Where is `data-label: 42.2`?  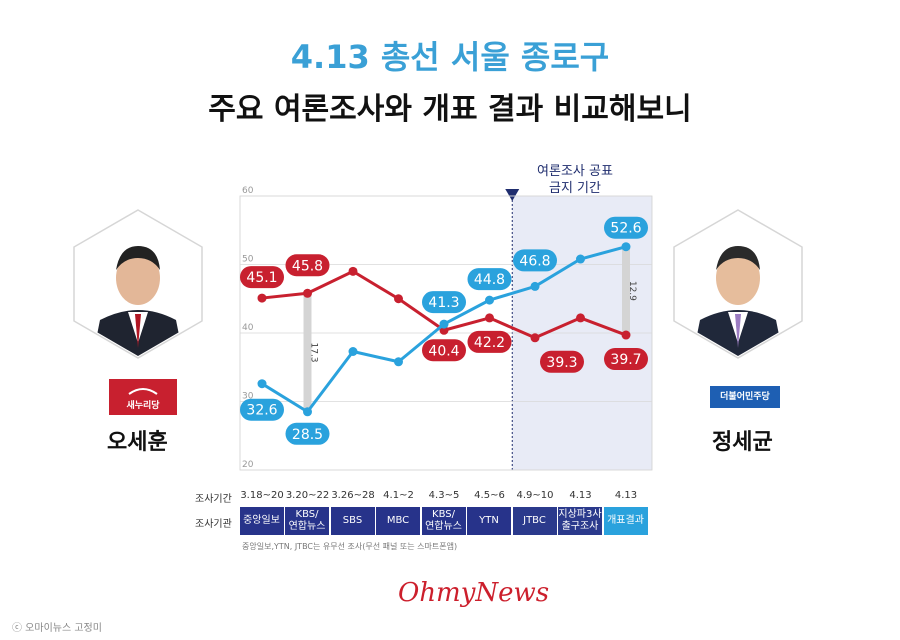 data-label: 42.2 is located at coordinates (489, 341).